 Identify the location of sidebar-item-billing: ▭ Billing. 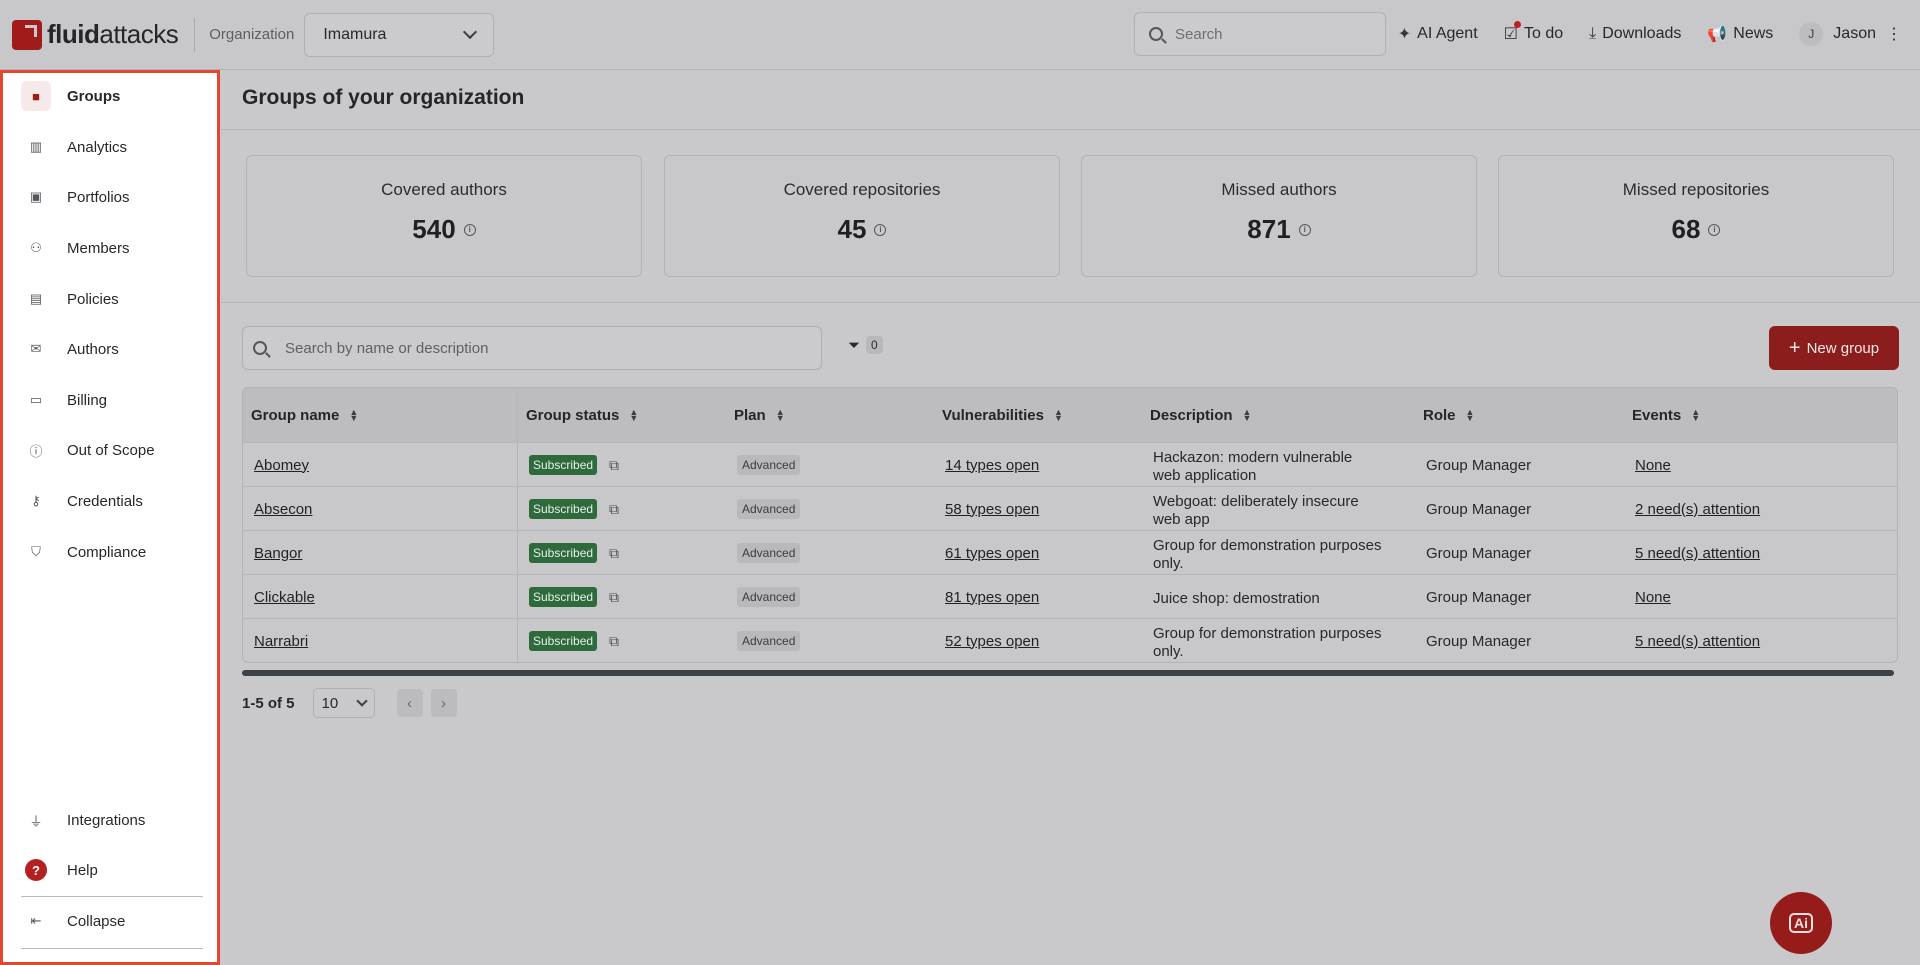
(113, 400).